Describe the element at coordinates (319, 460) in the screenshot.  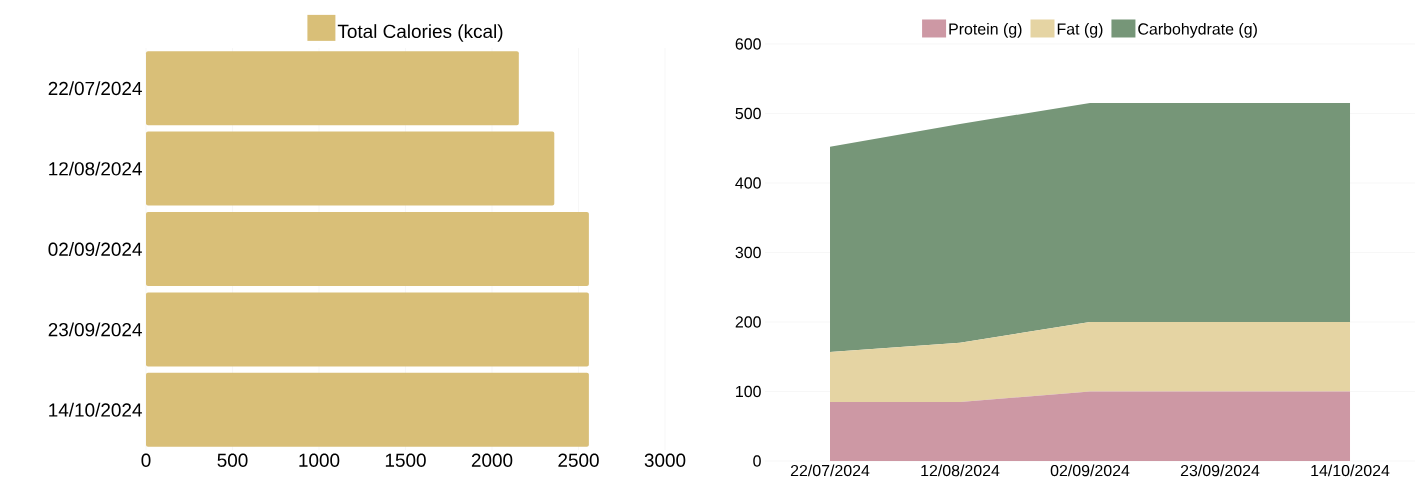
I see `x-tick-label: 1000` at that location.